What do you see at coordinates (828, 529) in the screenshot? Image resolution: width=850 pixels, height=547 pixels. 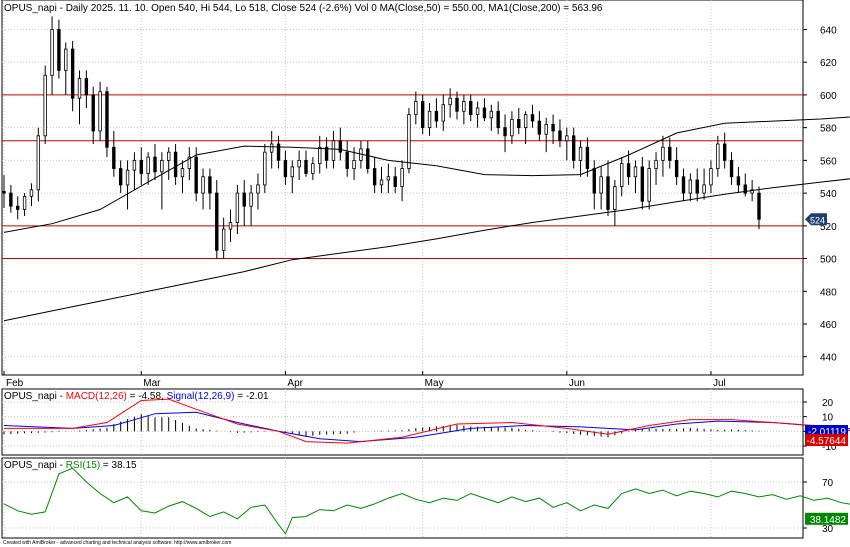 I see `rsi-ytick-label: 30` at bounding box center [828, 529].